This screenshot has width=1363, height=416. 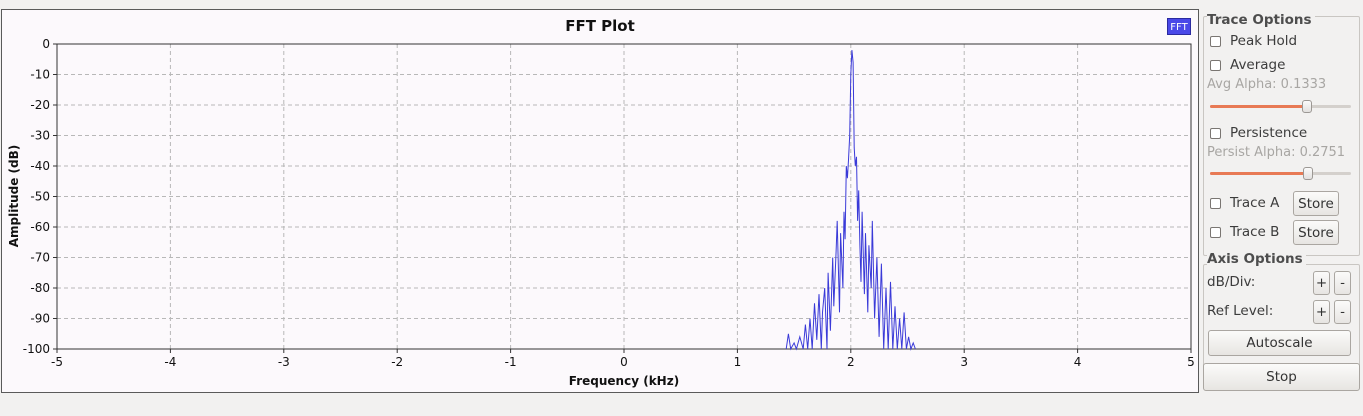 What do you see at coordinates (1215, 41) in the screenshot?
I see `peak-hold-checkbox` at bounding box center [1215, 41].